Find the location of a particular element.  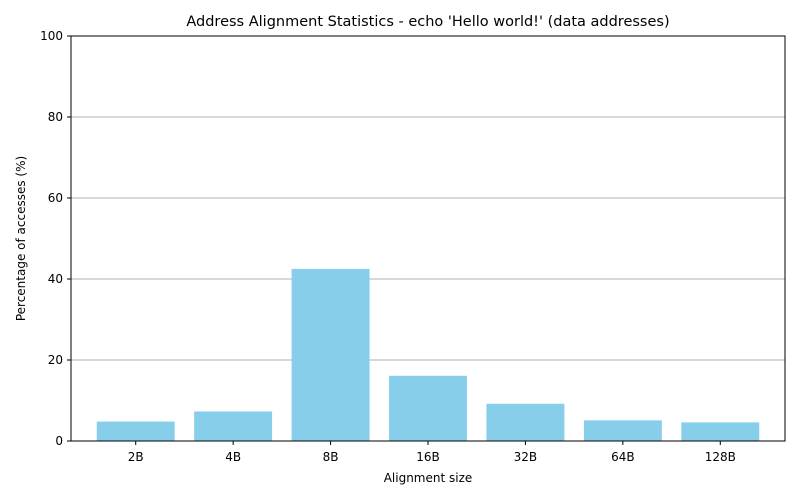

x-tick-label: 64B is located at coordinates (623, 457).